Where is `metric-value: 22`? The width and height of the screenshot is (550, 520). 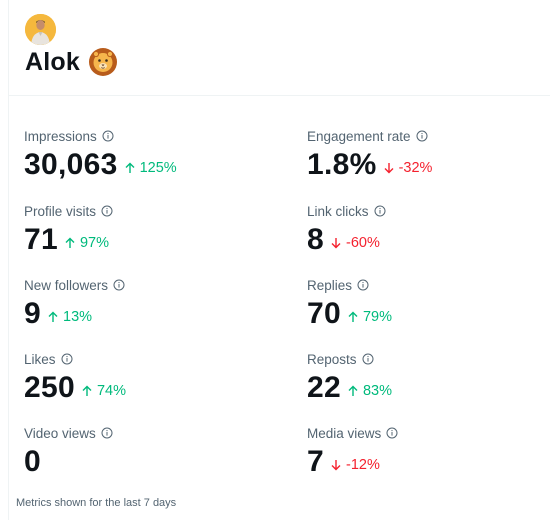 metric-value: 22 is located at coordinates (324, 387).